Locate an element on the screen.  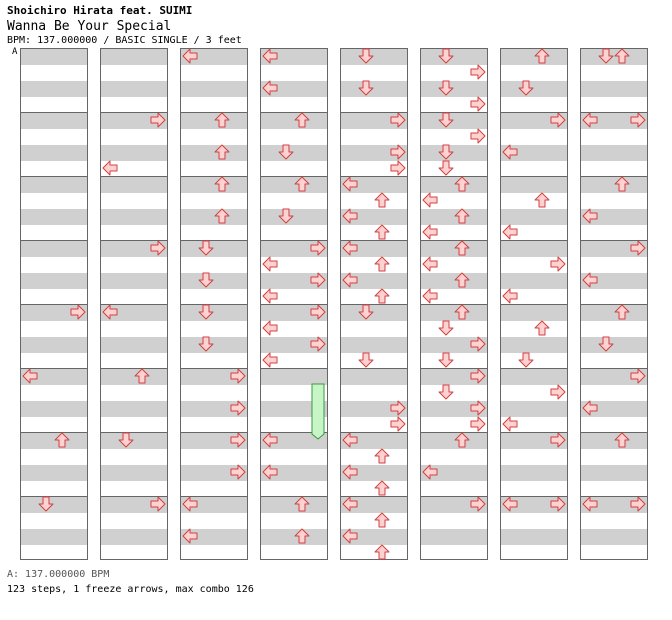
song-artist: Shoichiro Hirata feat. SUIMI is located at coordinates (100, 10).